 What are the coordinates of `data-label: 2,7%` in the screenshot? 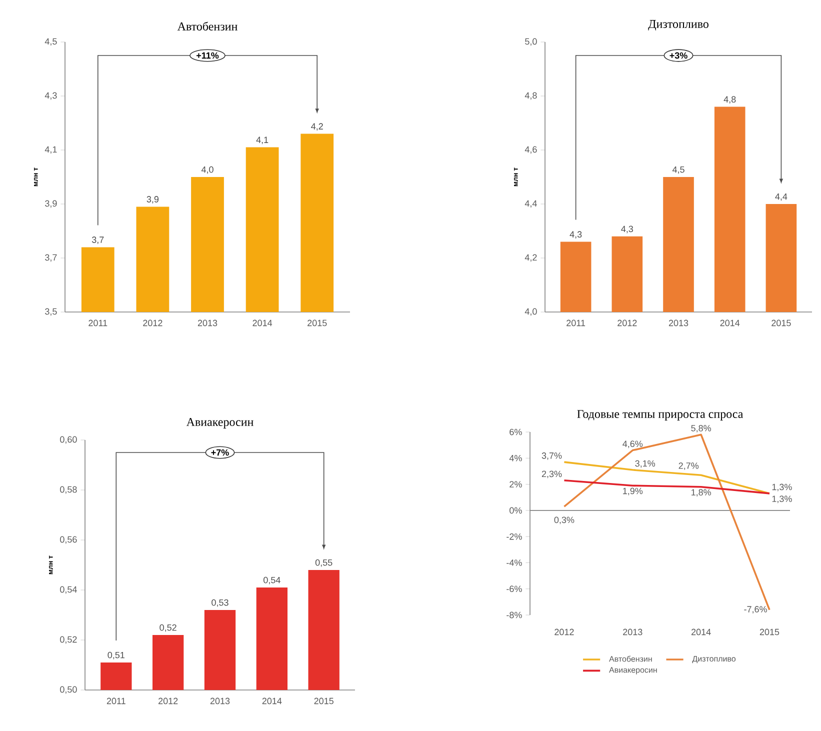 It's located at (688, 466).